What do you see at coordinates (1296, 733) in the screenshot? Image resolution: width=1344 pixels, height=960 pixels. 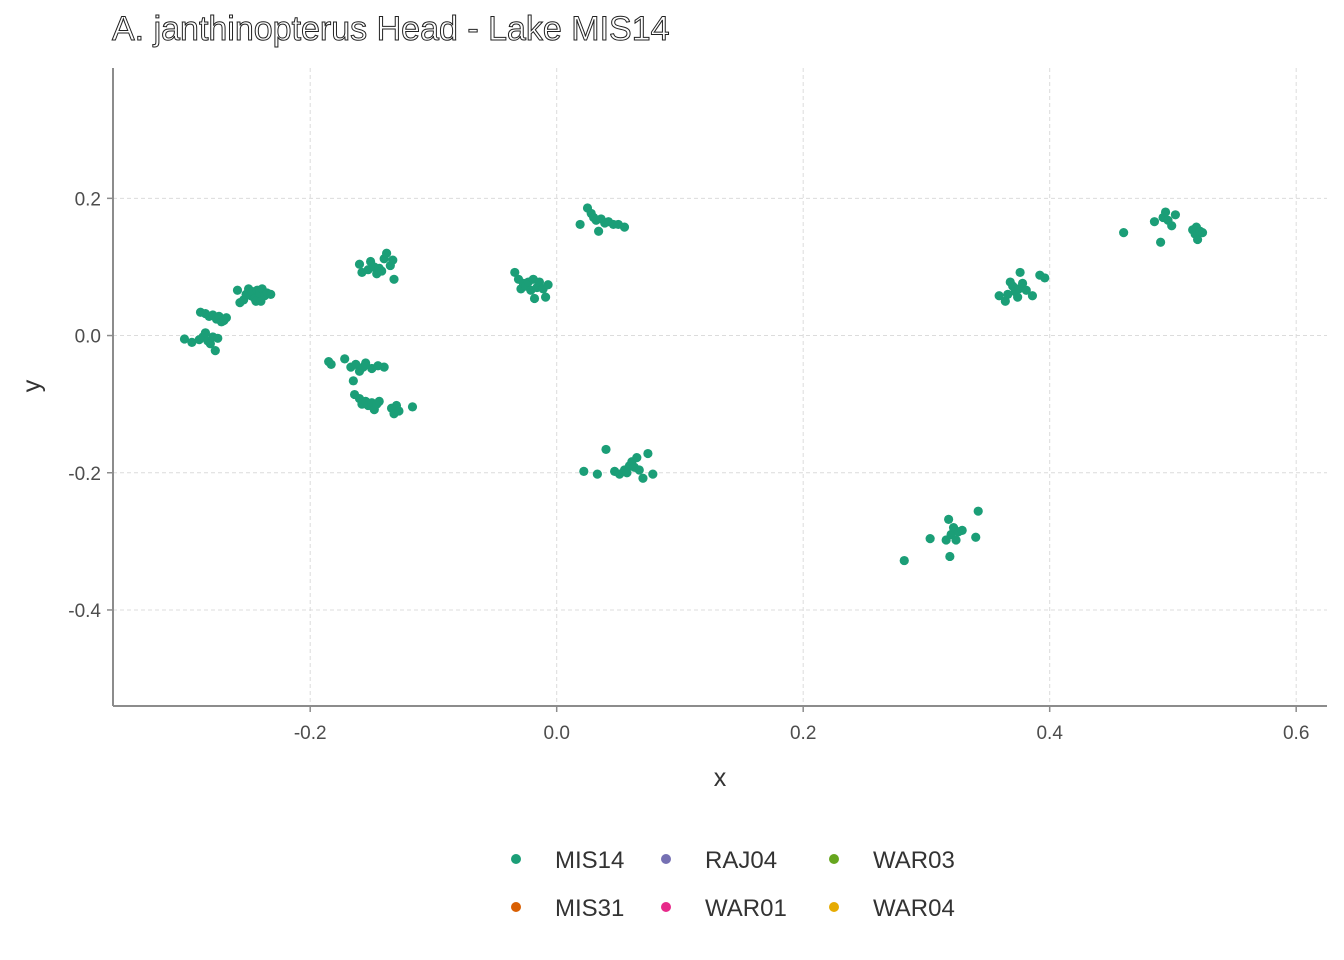 I see `x-tick-label: 0.6` at bounding box center [1296, 733].